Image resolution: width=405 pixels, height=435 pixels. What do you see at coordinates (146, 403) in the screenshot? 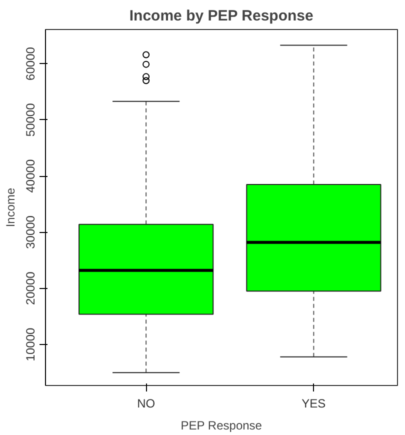
I see `x-tick-label: NO` at bounding box center [146, 403].